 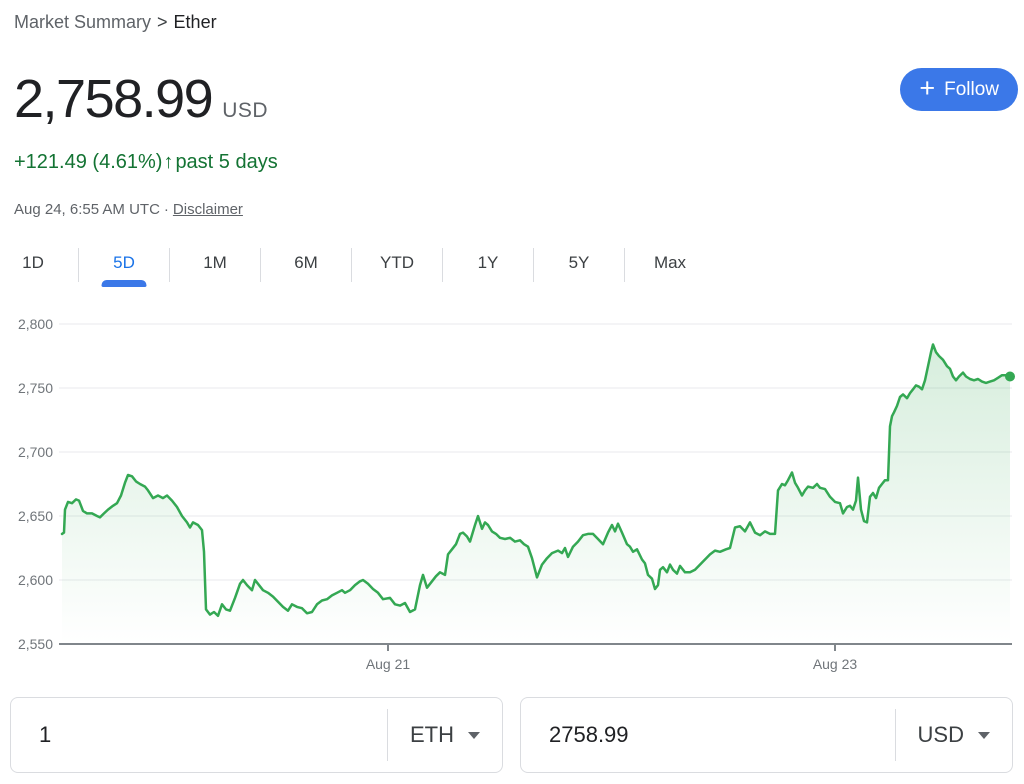 I want to click on timestamp-row: Aug 24, 6:55 AM UTC · Disclaimer, so click(x=128, y=209).